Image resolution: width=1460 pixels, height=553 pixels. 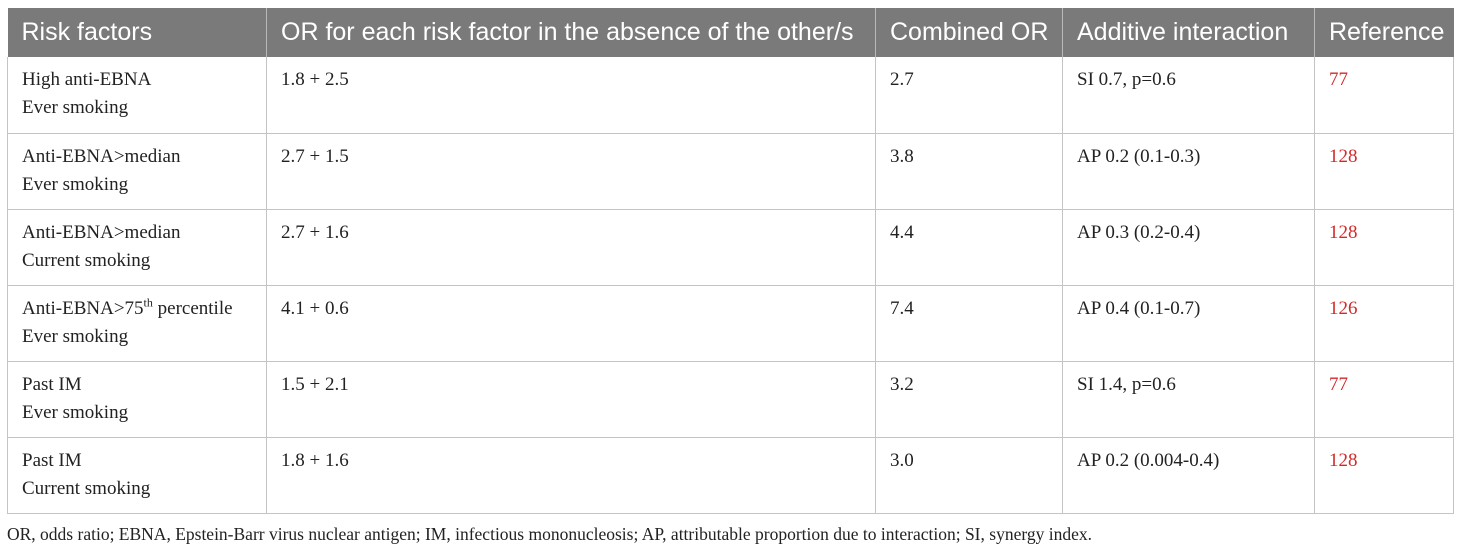 I want to click on cell-additive-interaction: AP 0.2 (0.1-0.3), so click(x=1188, y=171).